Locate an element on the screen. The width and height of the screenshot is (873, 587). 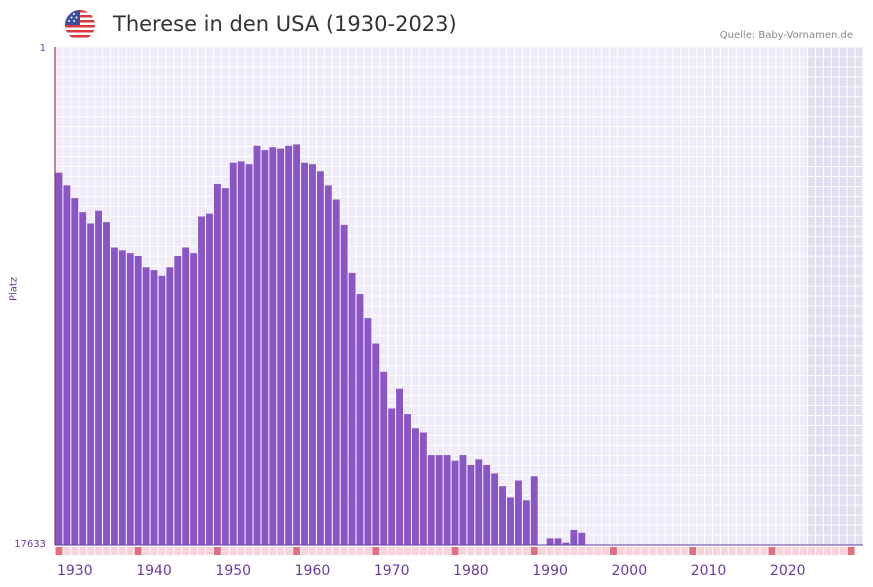
year-tick-2001 is located at coordinates (637, 551).